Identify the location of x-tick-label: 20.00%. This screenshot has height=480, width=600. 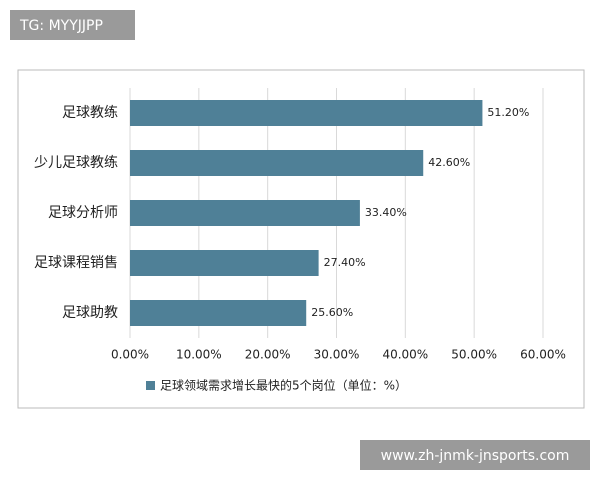
(268, 355).